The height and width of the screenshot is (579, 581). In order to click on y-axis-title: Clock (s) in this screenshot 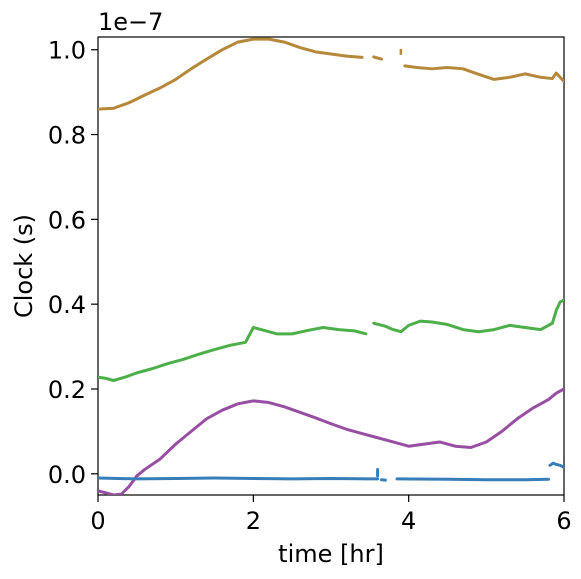, I will do `click(24, 266)`.